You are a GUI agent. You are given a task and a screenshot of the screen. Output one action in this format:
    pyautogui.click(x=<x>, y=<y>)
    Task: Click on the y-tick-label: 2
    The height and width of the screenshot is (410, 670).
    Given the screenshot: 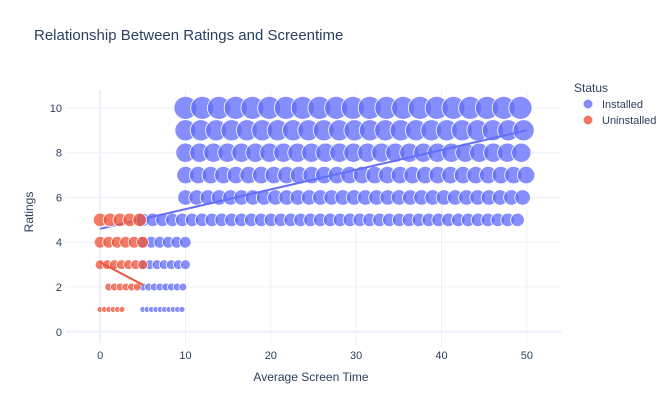 What is the action you would take?
    pyautogui.click(x=59, y=288)
    